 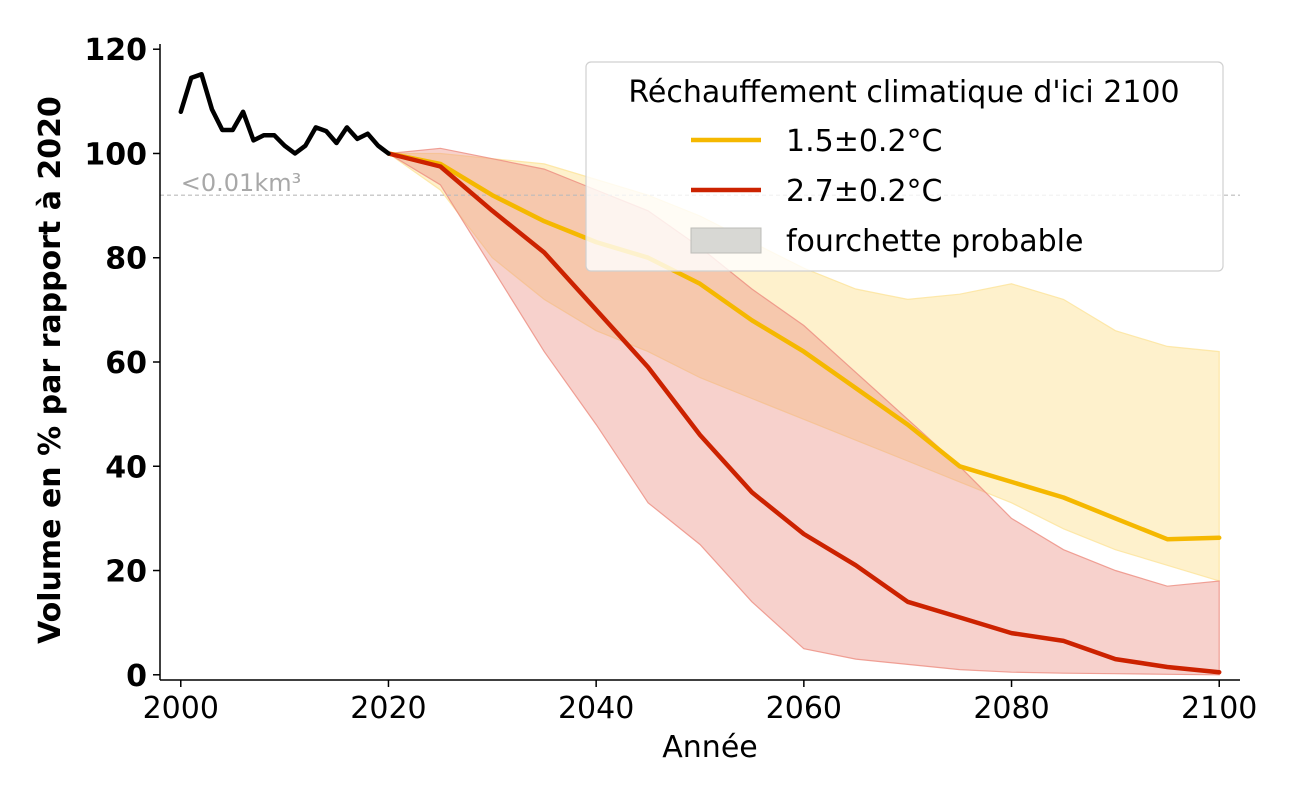 What do you see at coordinates (126, 363) in the screenshot?
I see `y-tick-label: 60` at bounding box center [126, 363].